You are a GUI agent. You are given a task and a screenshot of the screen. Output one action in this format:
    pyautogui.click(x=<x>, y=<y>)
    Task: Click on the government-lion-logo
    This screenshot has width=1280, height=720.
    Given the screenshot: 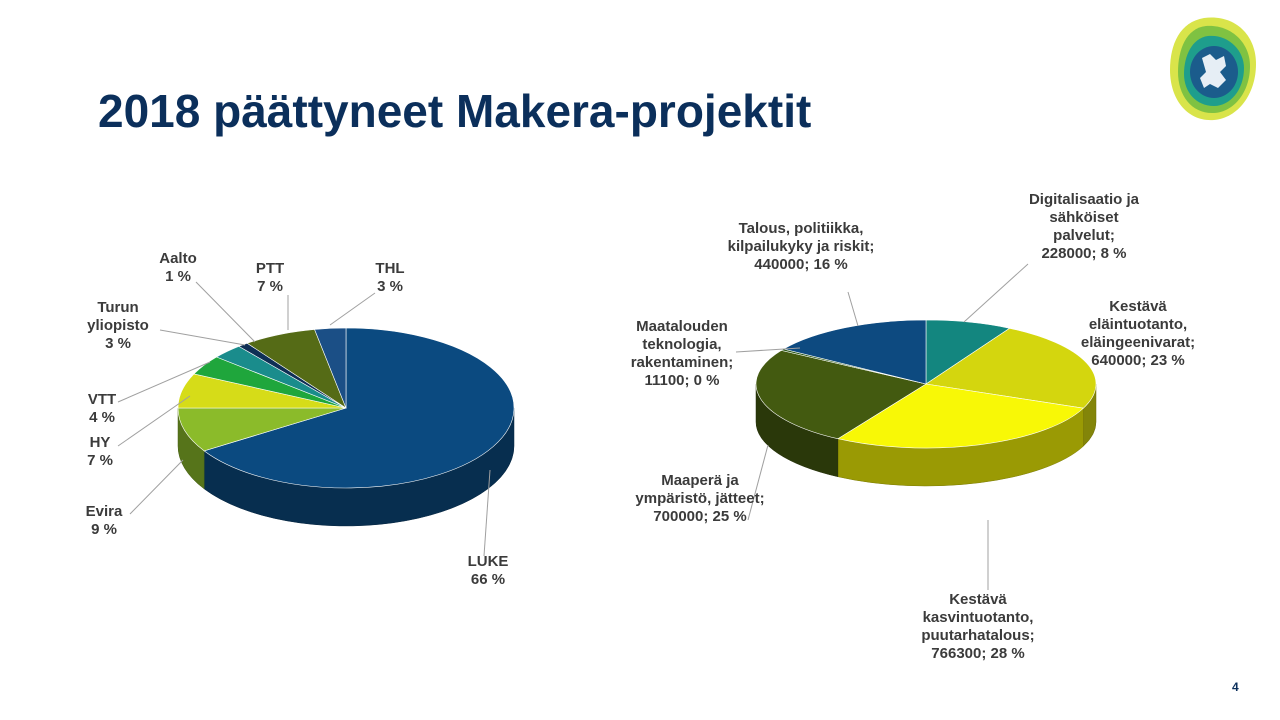 What is the action you would take?
    pyautogui.click(x=1213, y=69)
    